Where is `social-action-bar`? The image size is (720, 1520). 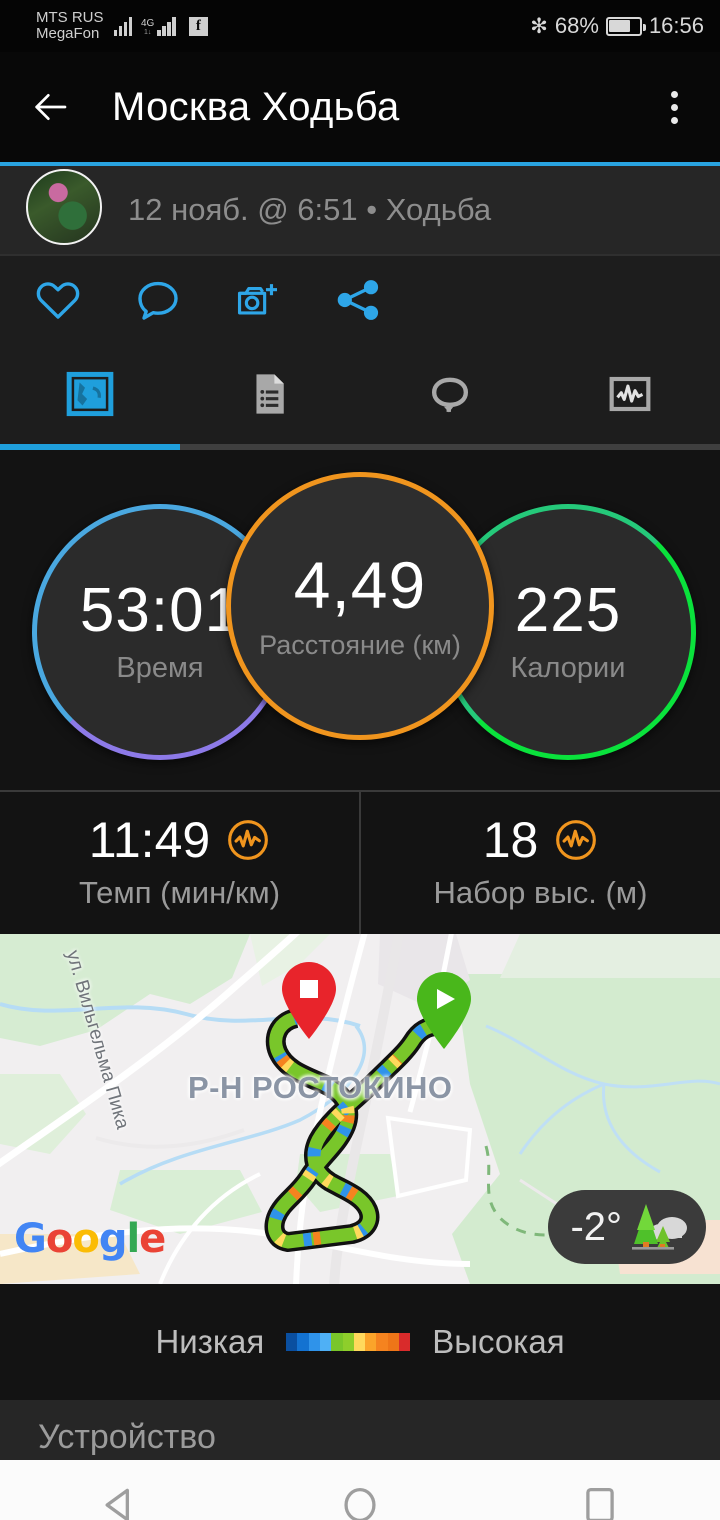
social-action-bar is located at coordinates (360, 300).